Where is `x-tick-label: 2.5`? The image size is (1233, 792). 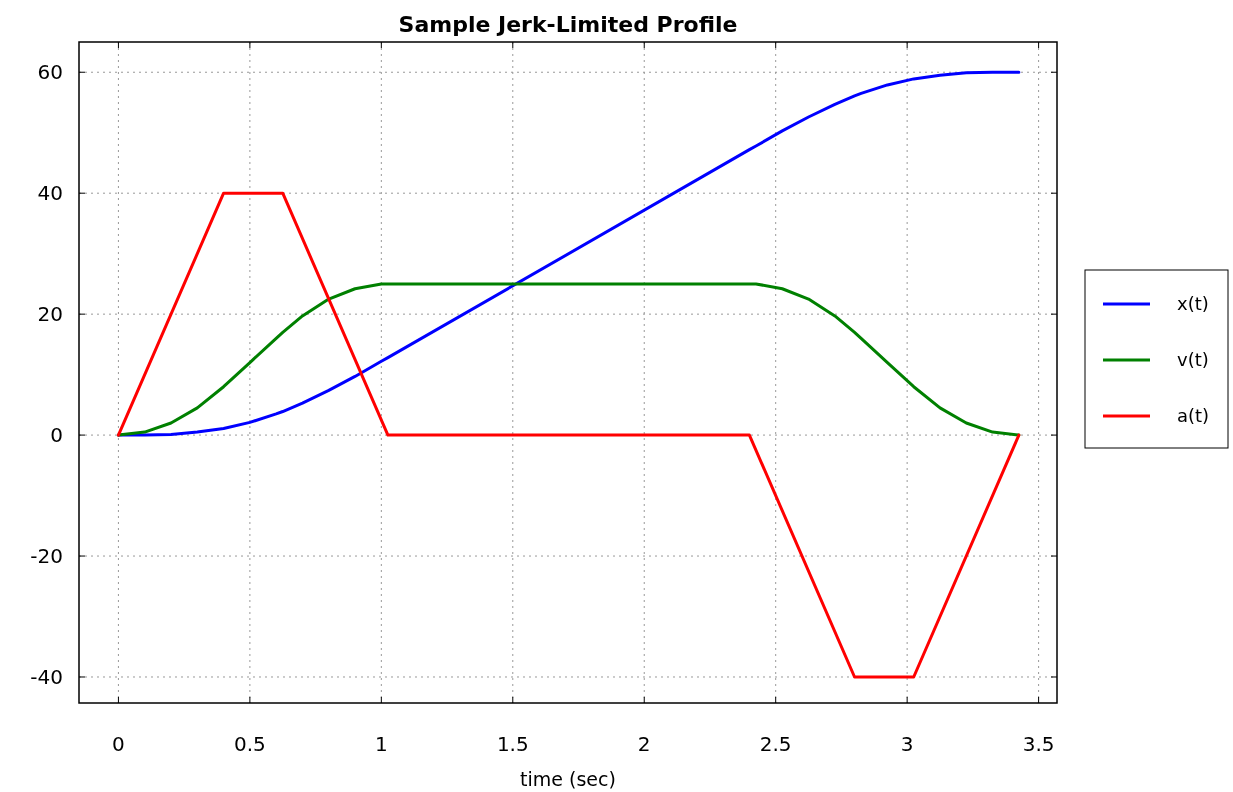 x-tick-label: 2.5 is located at coordinates (775, 744).